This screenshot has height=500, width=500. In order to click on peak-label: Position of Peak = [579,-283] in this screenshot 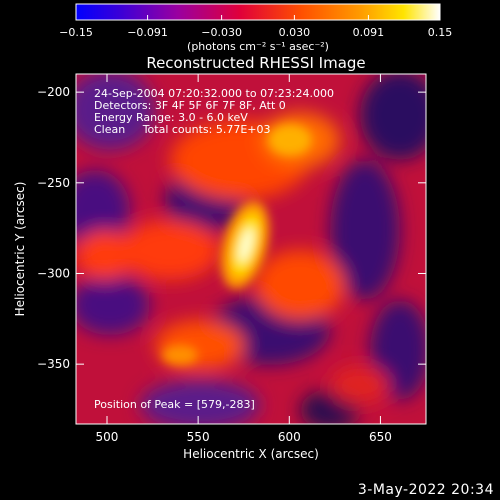, I will do `click(174, 404)`.